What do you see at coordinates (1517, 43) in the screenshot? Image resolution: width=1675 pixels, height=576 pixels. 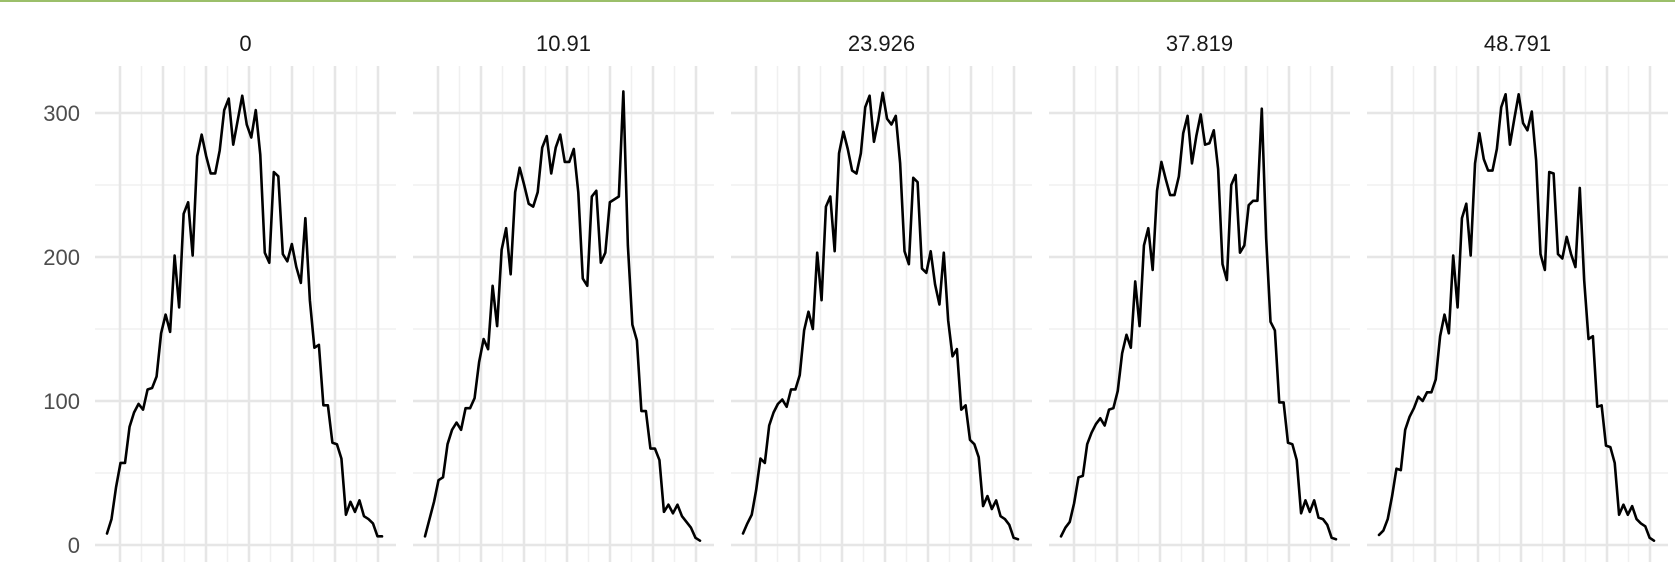 I see `facet-title: 48.791` at bounding box center [1517, 43].